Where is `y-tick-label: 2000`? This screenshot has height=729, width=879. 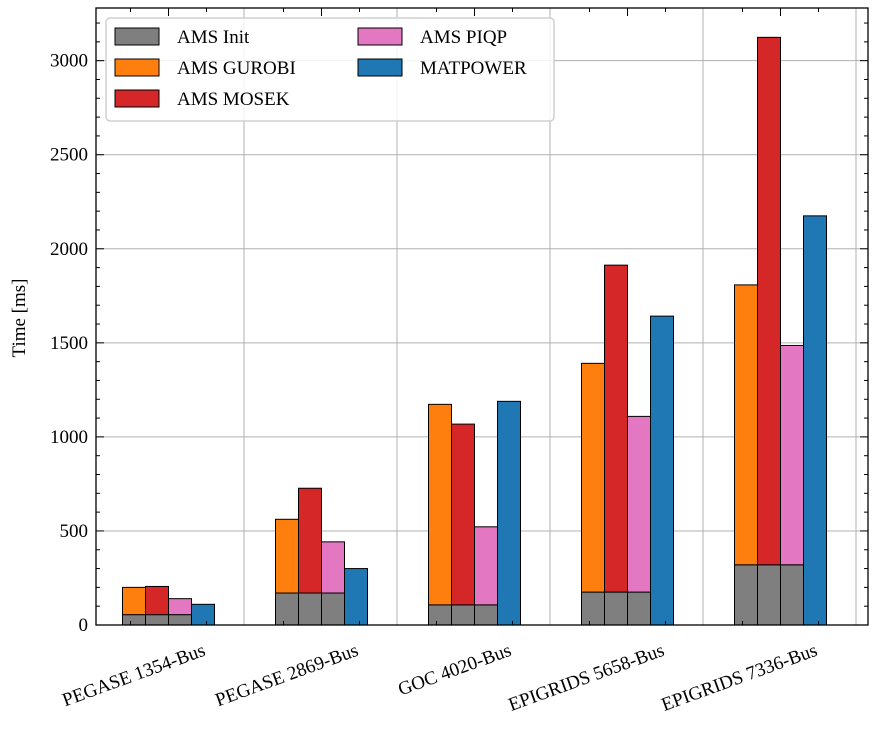
y-tick-label: 2000 is located at coordinates (69, 249).